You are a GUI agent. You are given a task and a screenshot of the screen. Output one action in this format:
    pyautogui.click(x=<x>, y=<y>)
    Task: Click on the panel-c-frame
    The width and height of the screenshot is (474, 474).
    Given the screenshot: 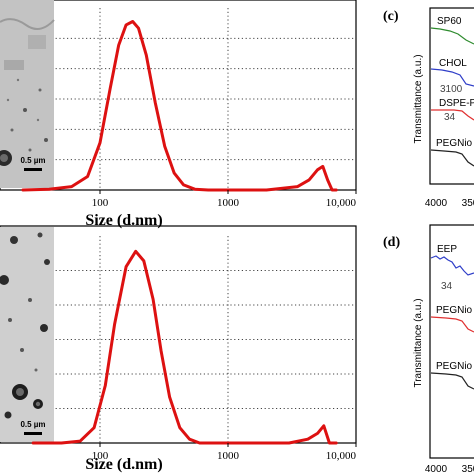 What is the action you would take?
    pyautogui.click(x=451, y=96)
    